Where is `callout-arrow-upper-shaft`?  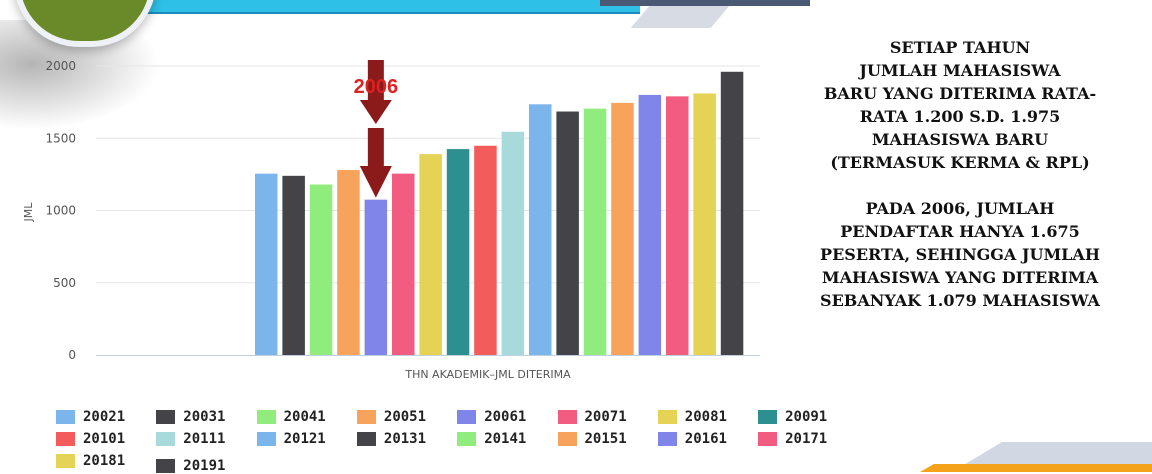
callout-arrow-upper-shaft is located at coordinates (375, 82).